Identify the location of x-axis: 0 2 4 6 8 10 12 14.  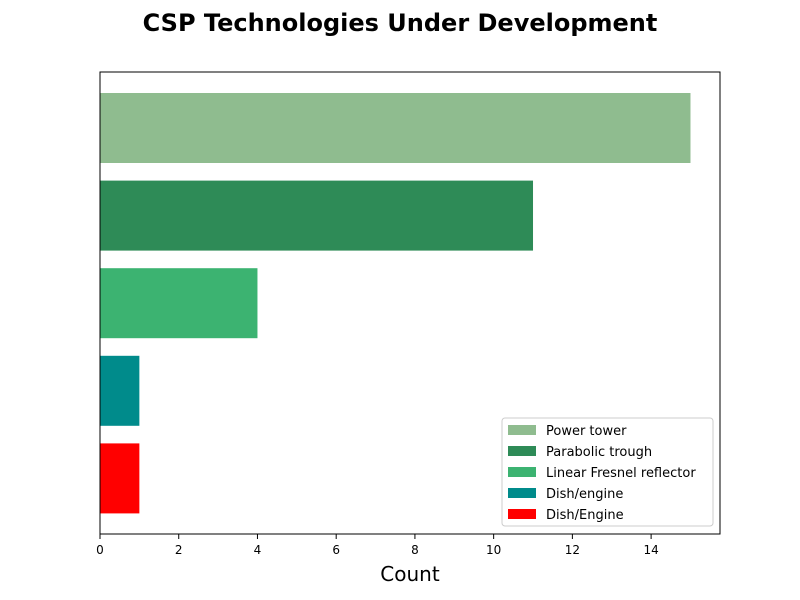
(377, 545).